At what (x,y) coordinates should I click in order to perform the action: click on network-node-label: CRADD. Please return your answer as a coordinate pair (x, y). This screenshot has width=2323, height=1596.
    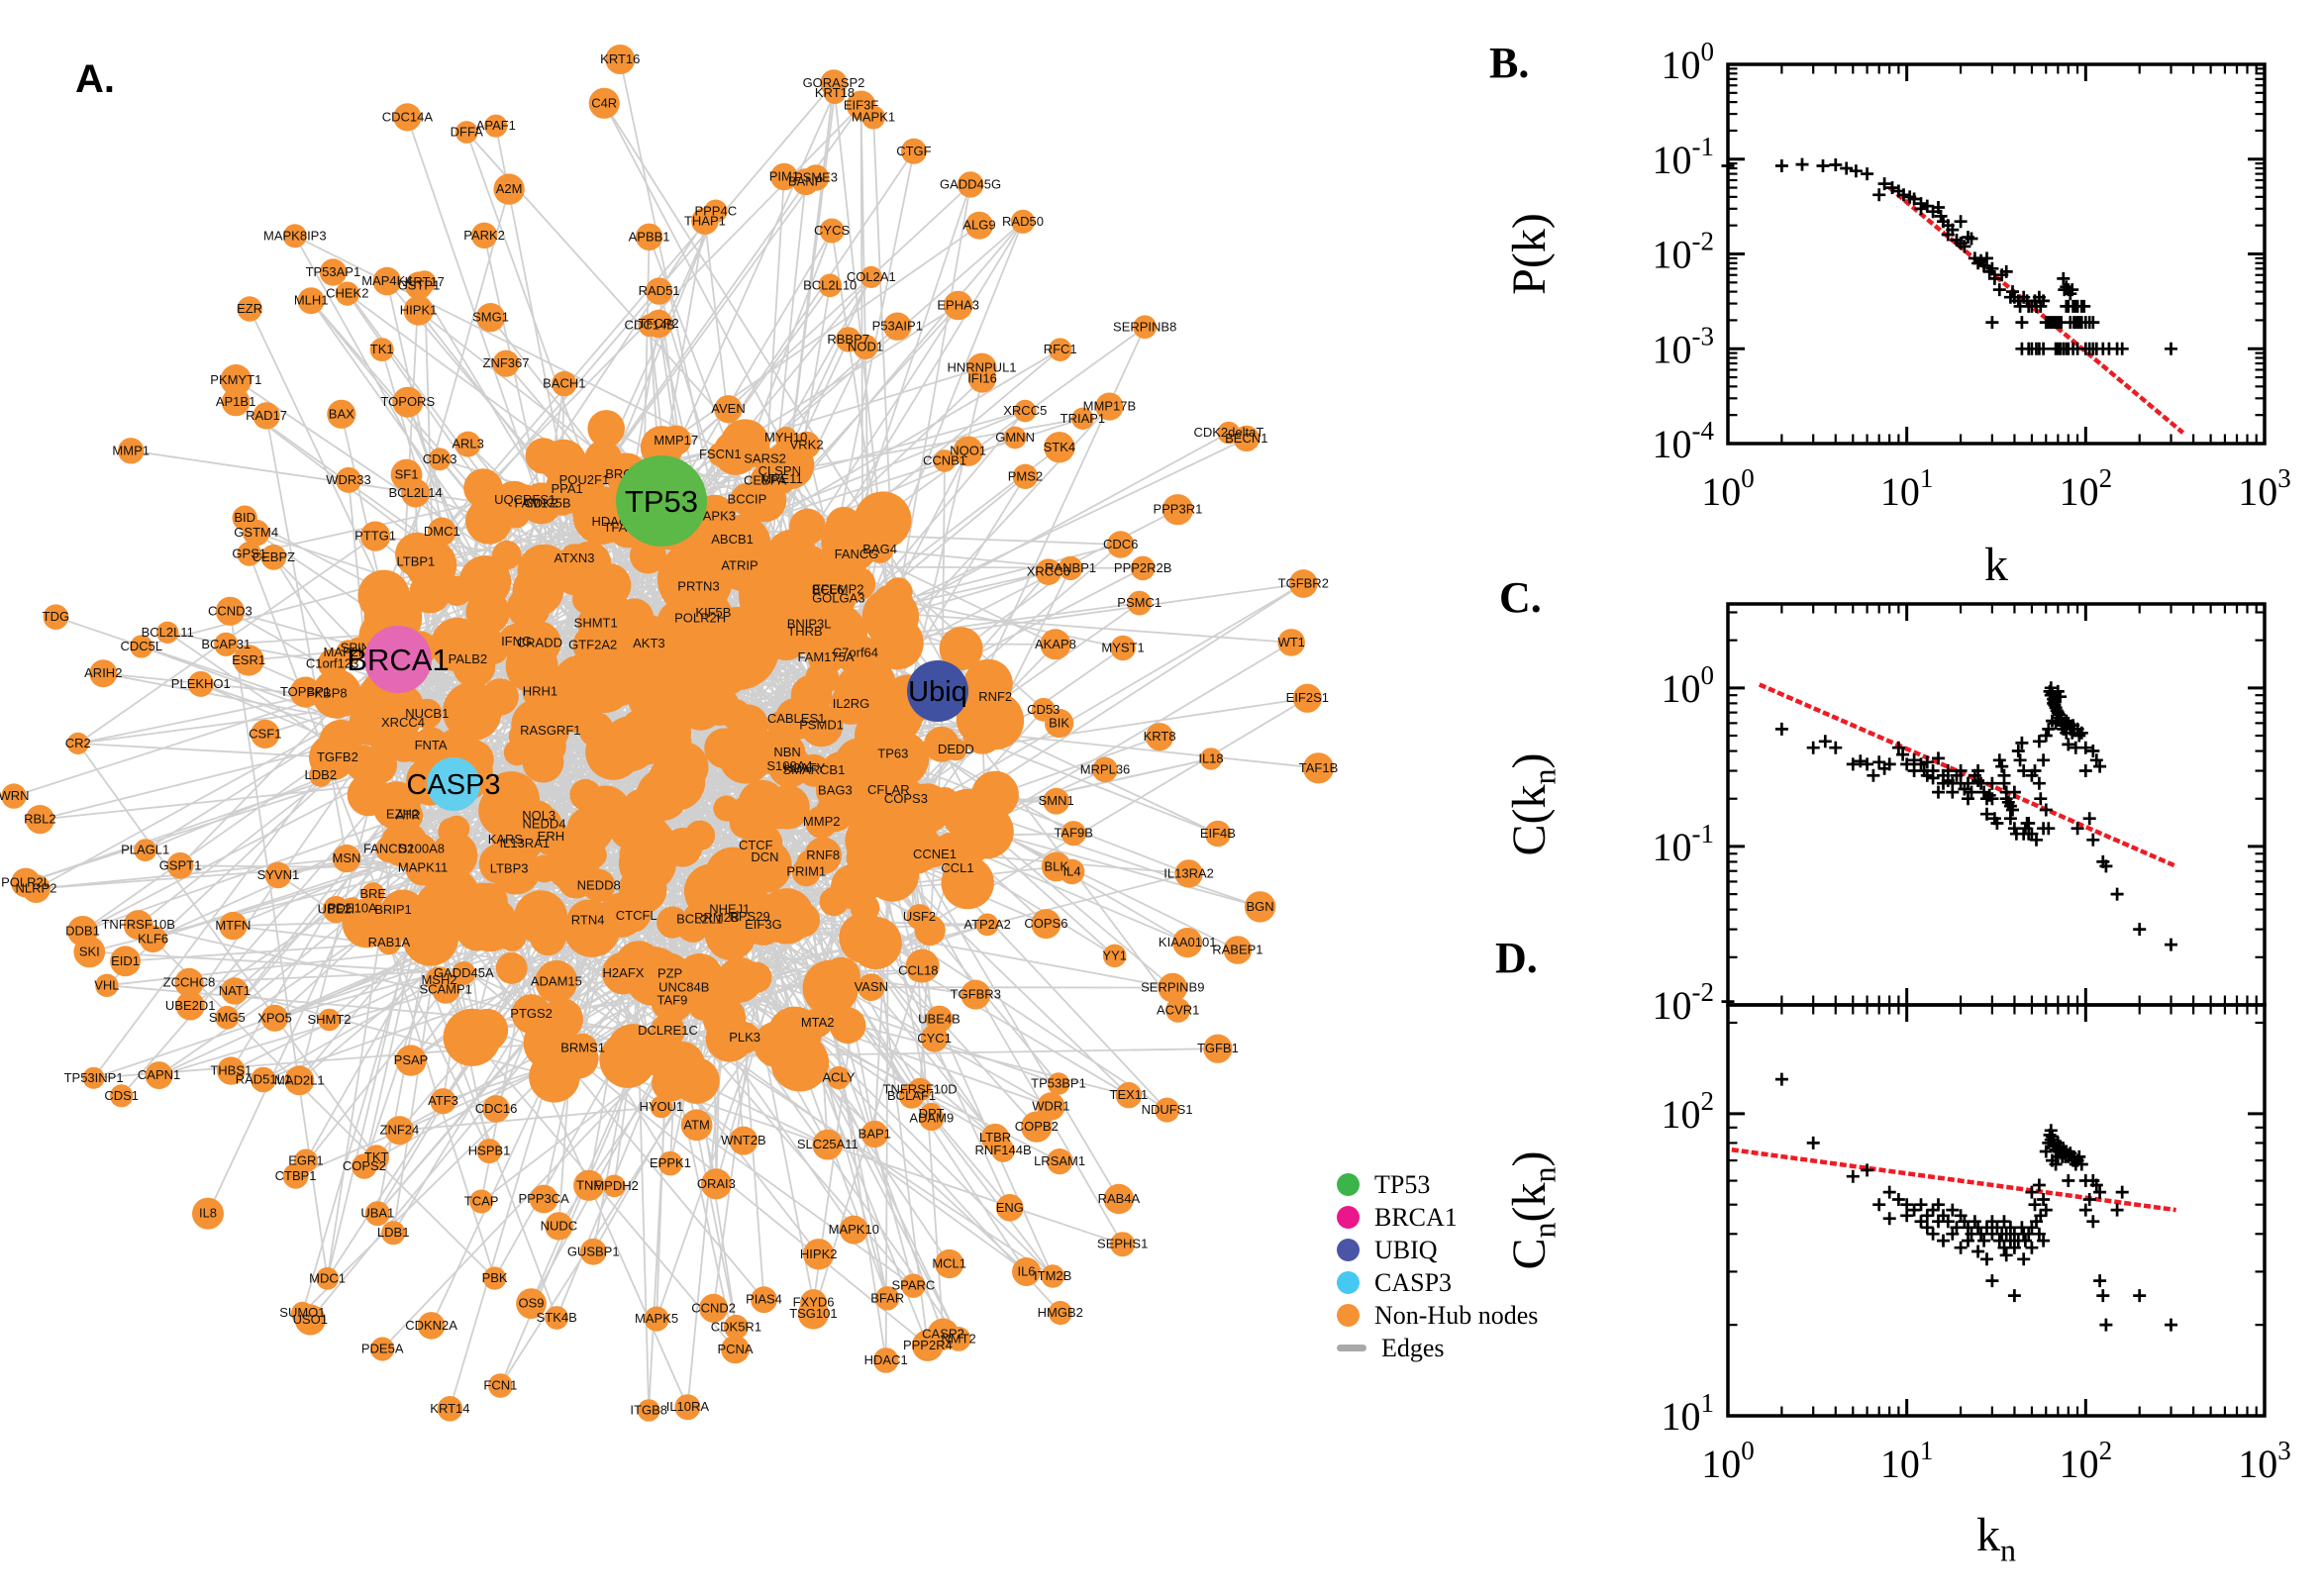
    Looking at the image, I should click on (539, 642).